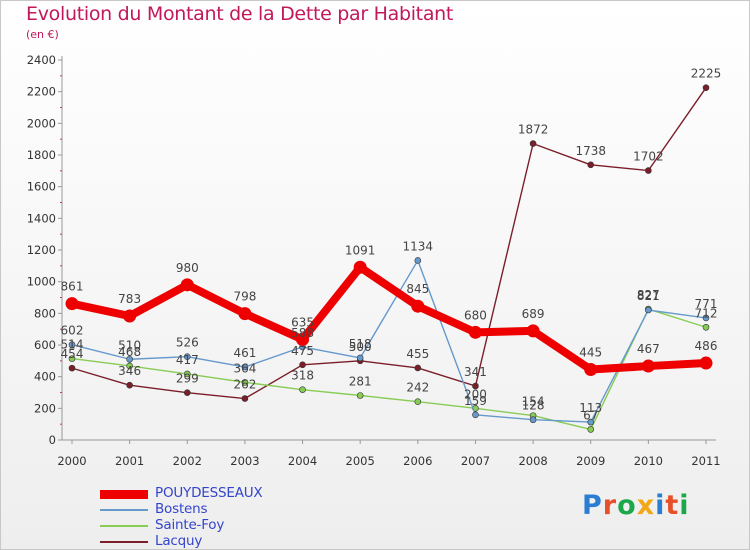 The height and width of the screenshot is (550, 750). What do you see at coordinates (590, 408) in the screenshot?
I see `data-label-bostens: 113` at bounding box center [590, 408].